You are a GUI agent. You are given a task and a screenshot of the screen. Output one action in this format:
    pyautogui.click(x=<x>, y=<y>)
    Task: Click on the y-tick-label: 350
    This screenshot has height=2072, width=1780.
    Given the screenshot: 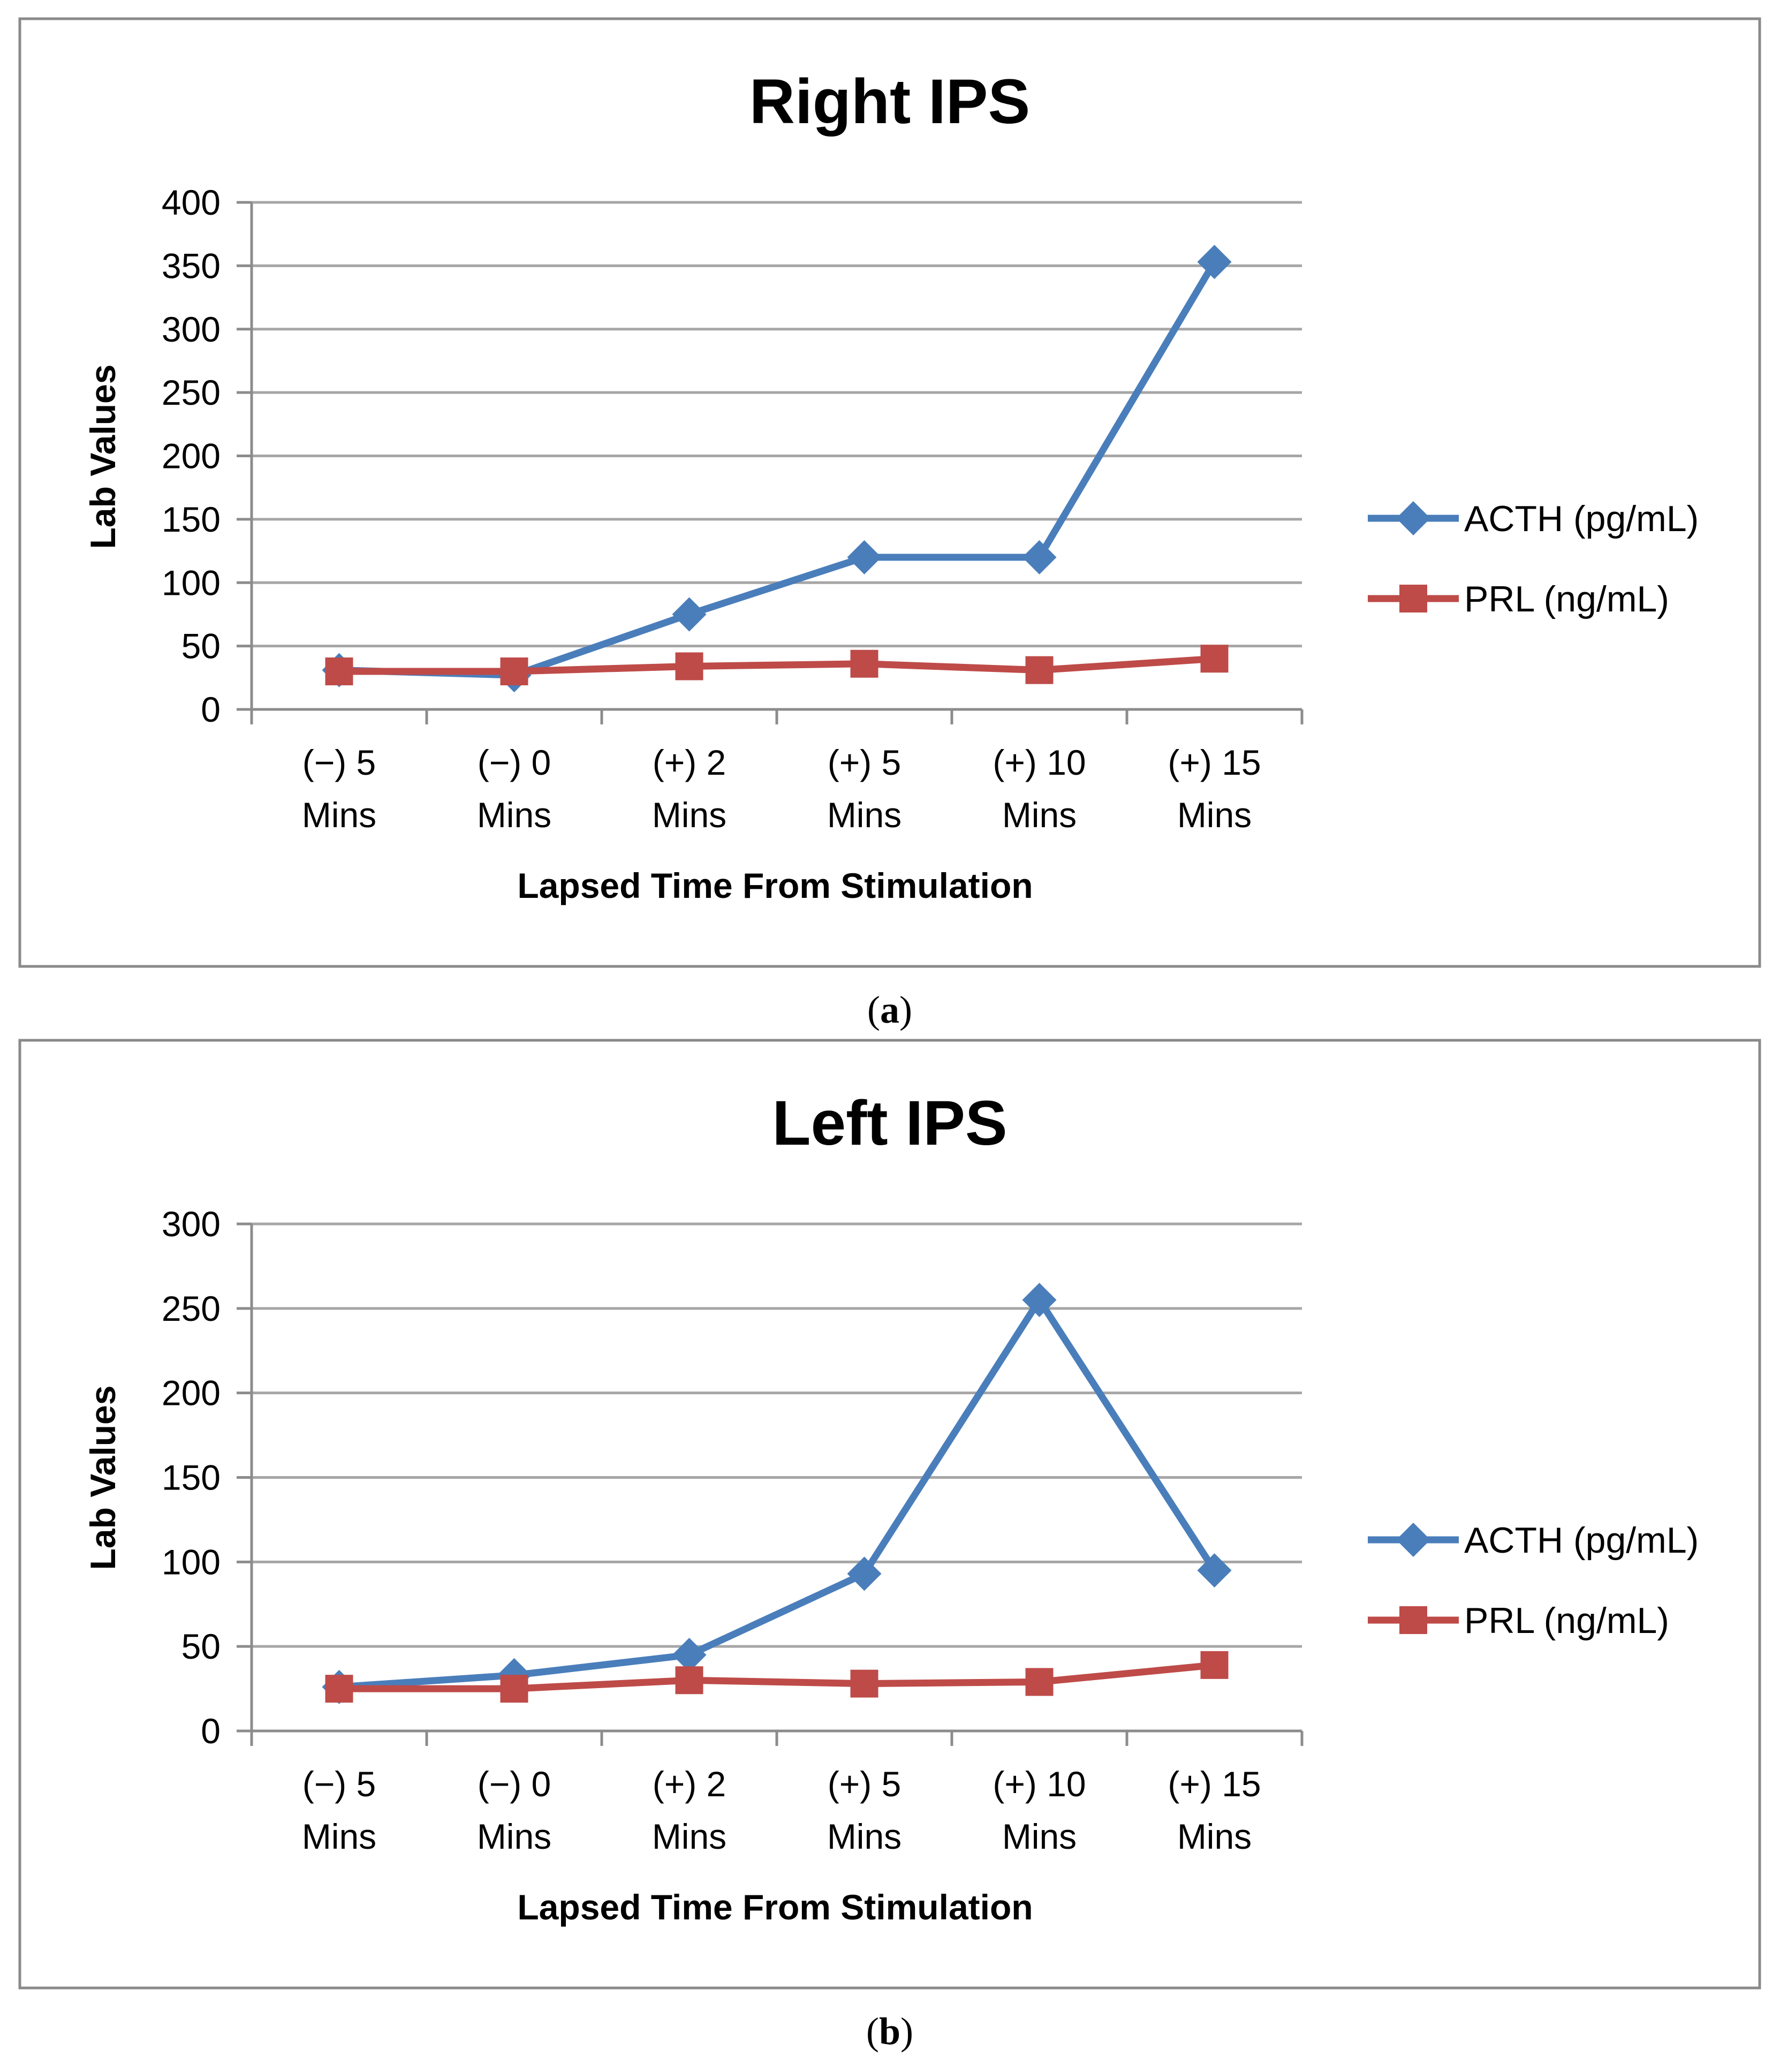 What is the action you would take?
    pyautogui.click(x=191, y=265)
    